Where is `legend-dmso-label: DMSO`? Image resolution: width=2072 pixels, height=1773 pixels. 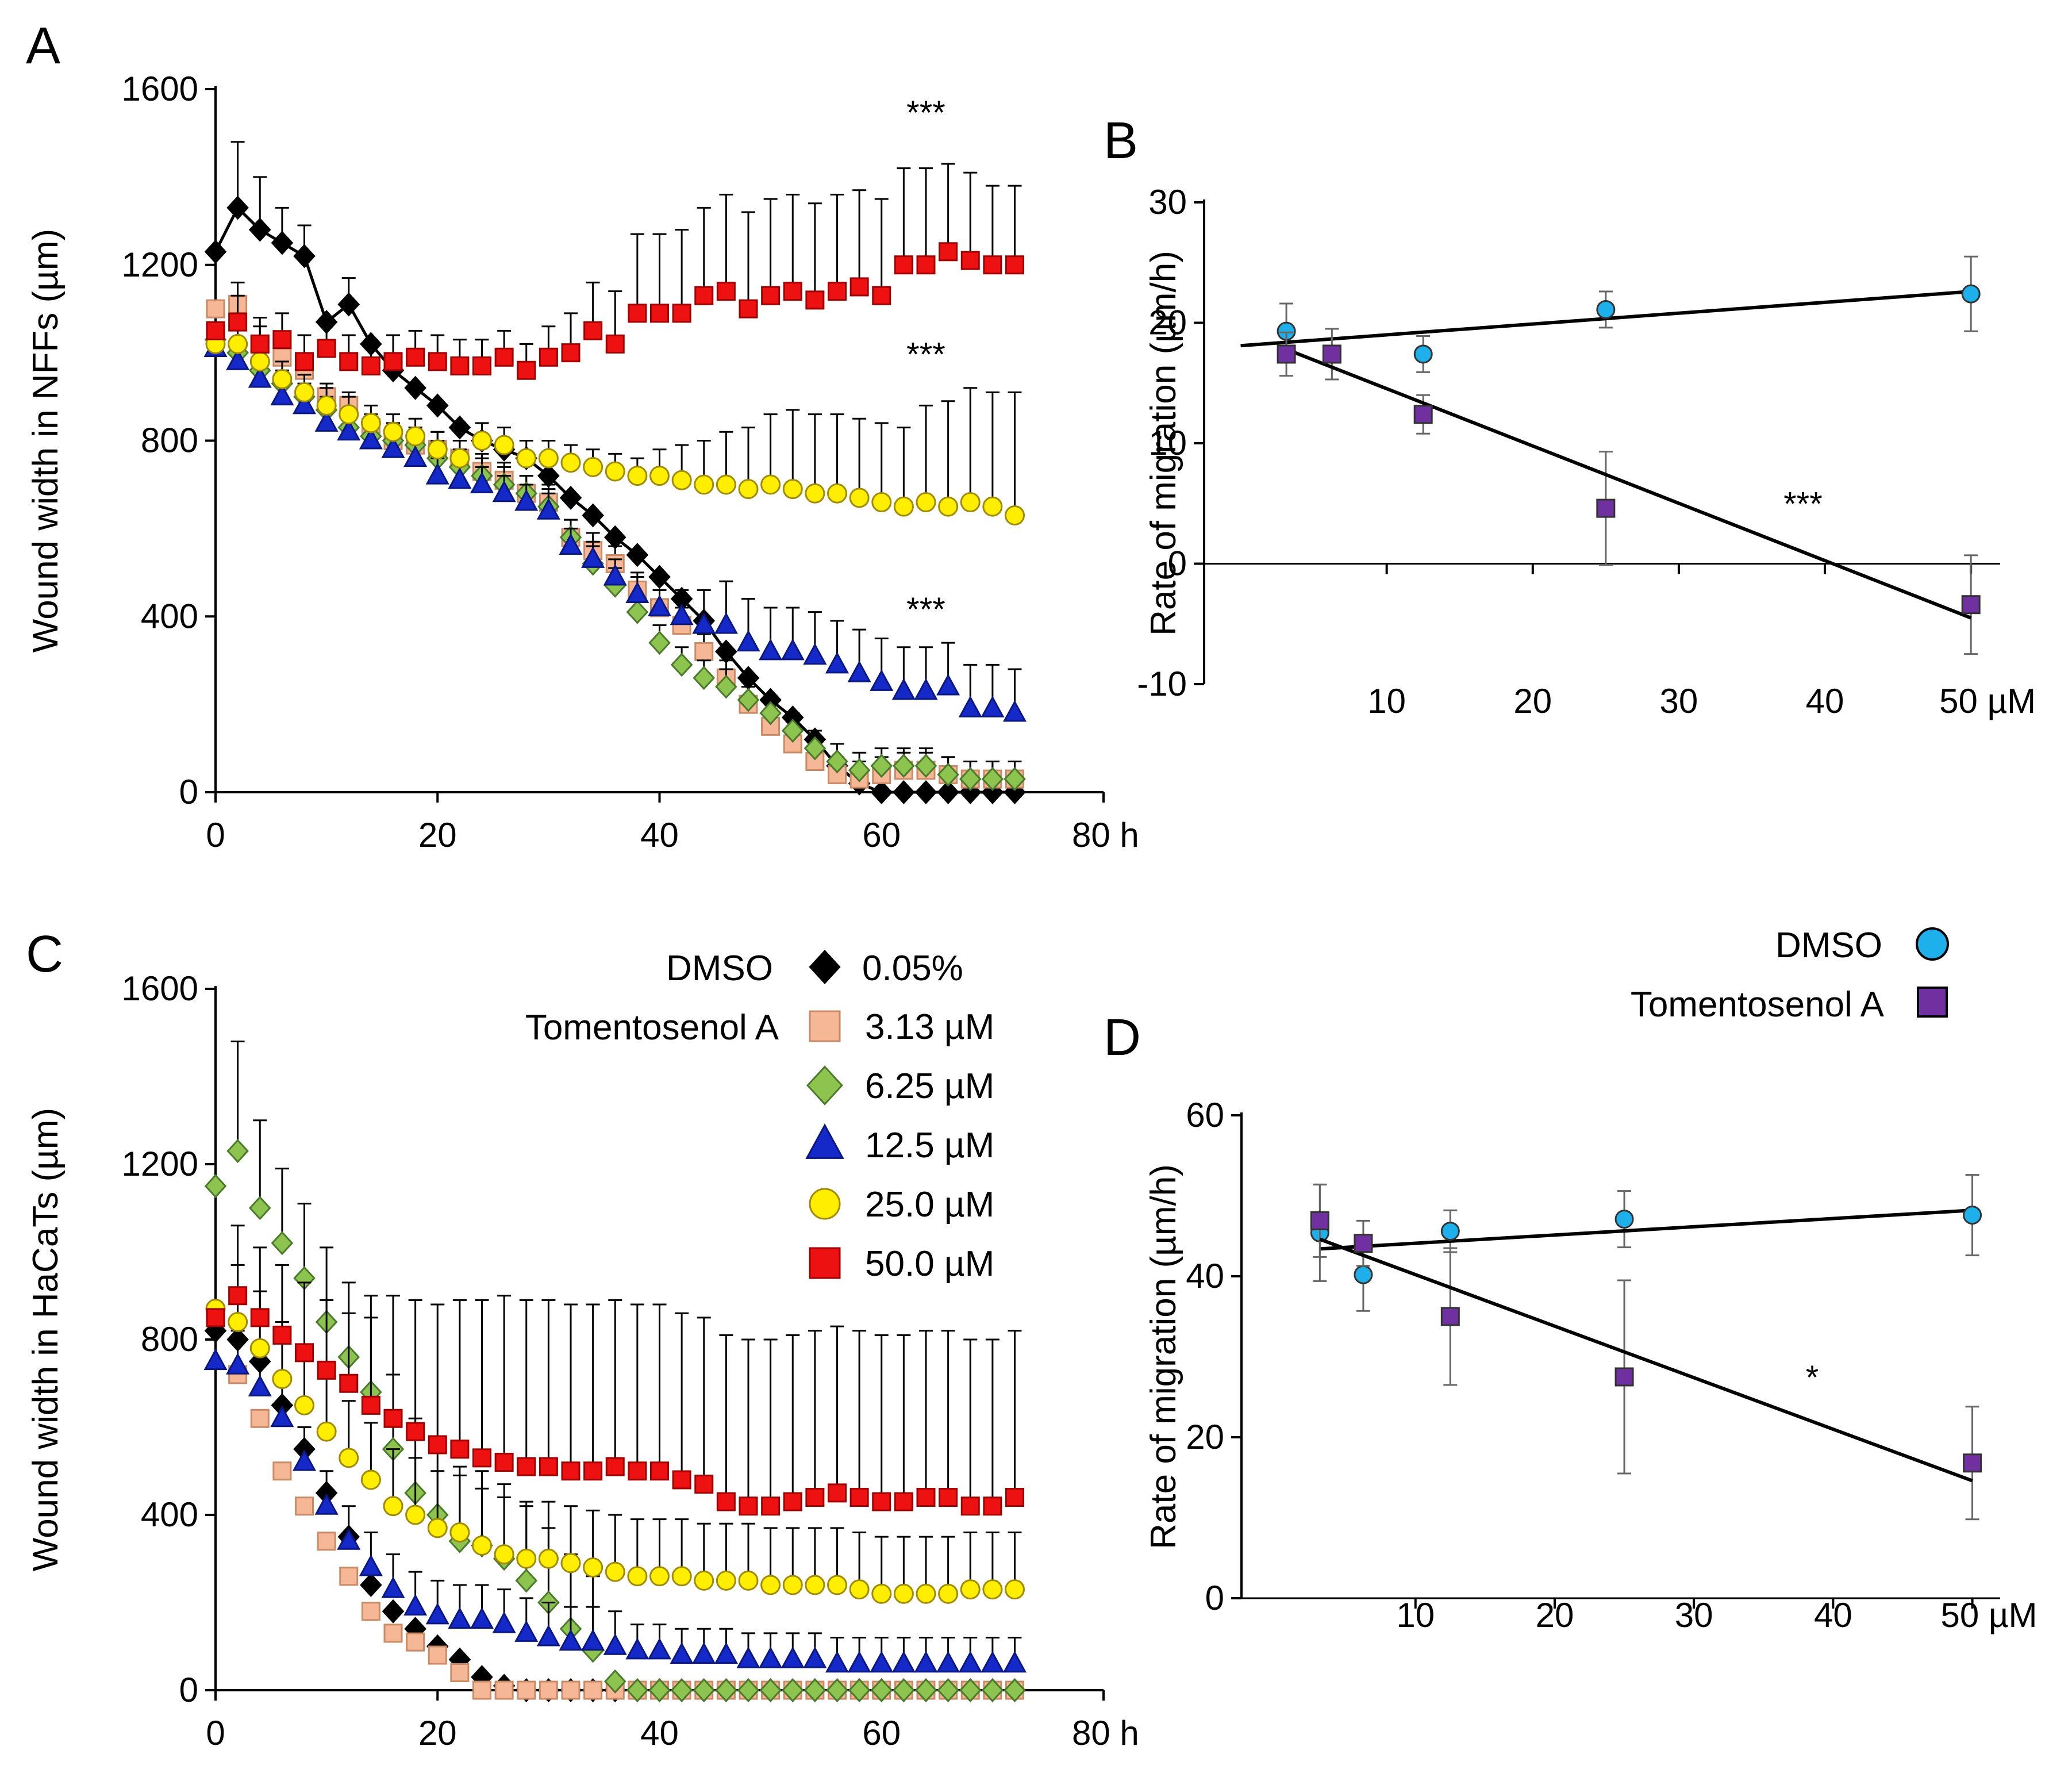 legend-dmso-label: DMSO is located at coordinates (719, 968).